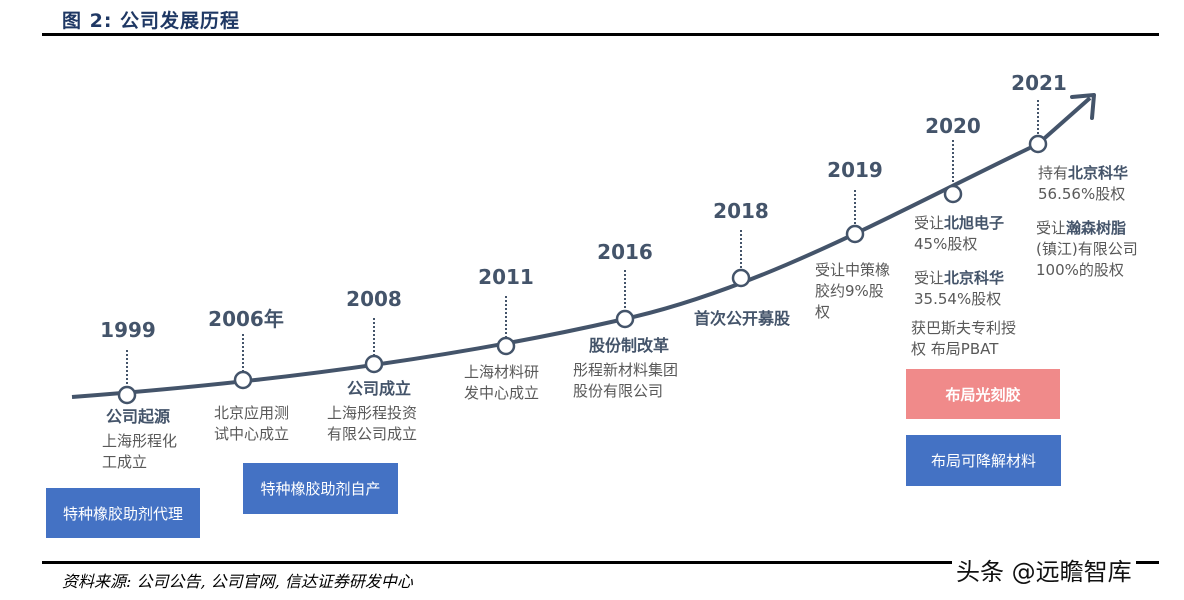  Describe the element at coordinates (502, 372) in the screenshot. I see `desc-2011-1: 上海材料研` at that location.